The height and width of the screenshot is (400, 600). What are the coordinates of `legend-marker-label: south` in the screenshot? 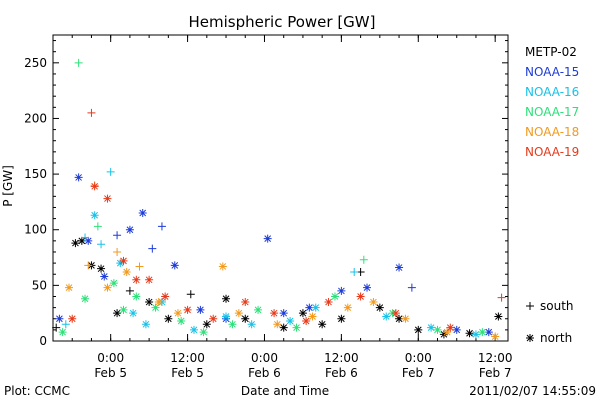 It's located at (557, 306).